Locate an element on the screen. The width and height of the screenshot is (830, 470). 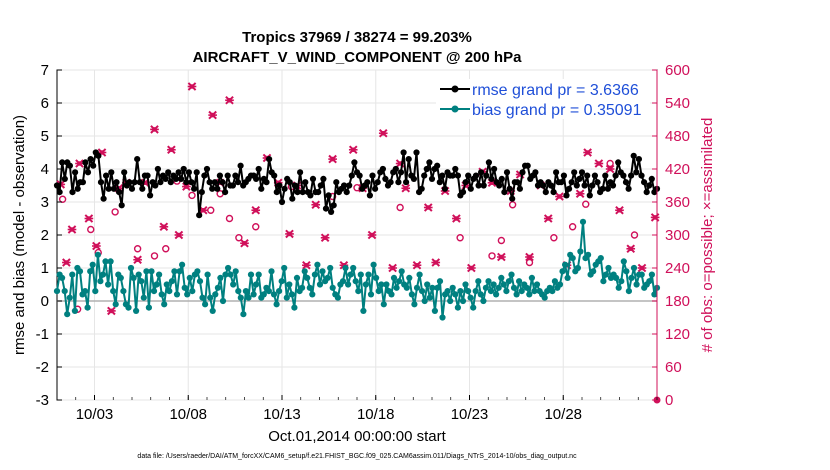
y-tick-label-right: 300 is located at coordinates (677, 235).